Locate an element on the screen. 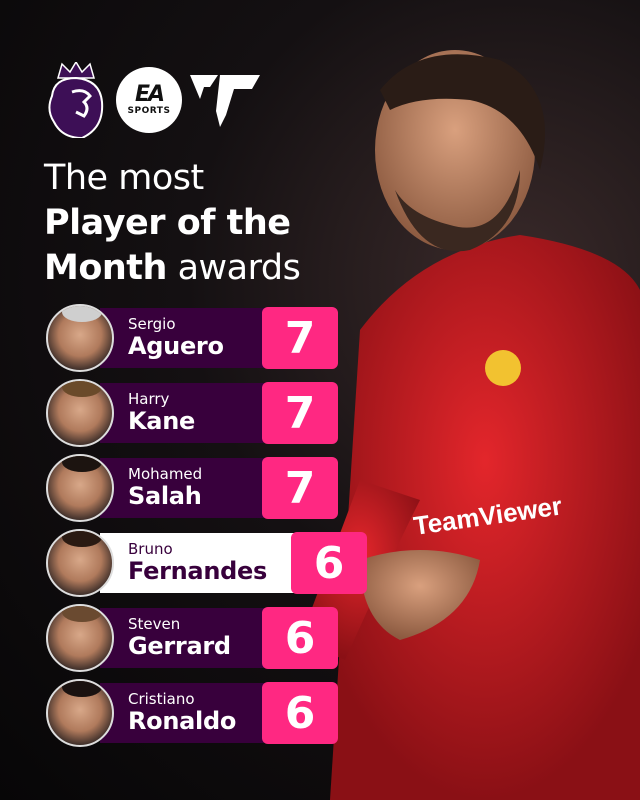 The width and height of the screenshot is (640, 800). player-last-name: Ronaldo is located at coordinates (182, 721).